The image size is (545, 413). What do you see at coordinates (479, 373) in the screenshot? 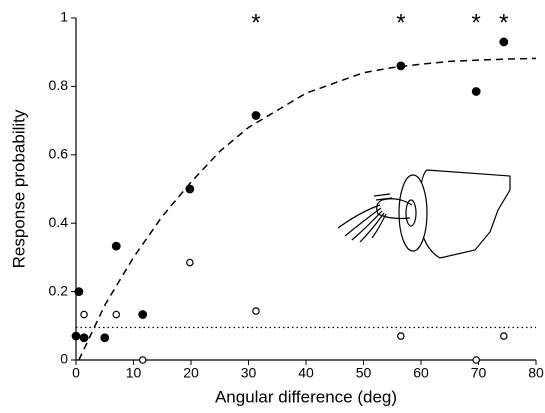
I see `x-tick-label: 70` at bounding box center [479, 373].